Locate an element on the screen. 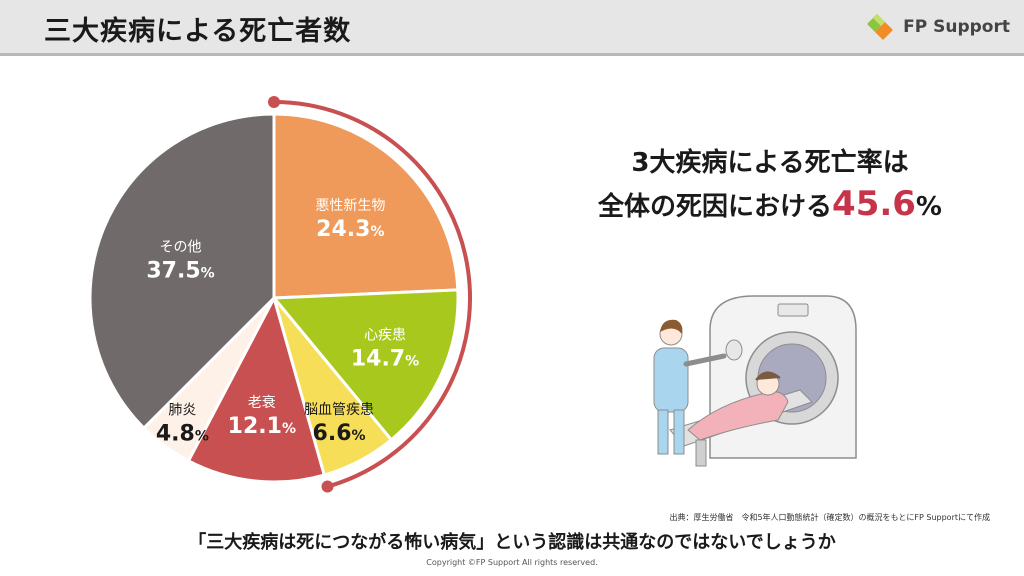  headline-prefix: 全体の死因における is located at coordinates (715, 207).